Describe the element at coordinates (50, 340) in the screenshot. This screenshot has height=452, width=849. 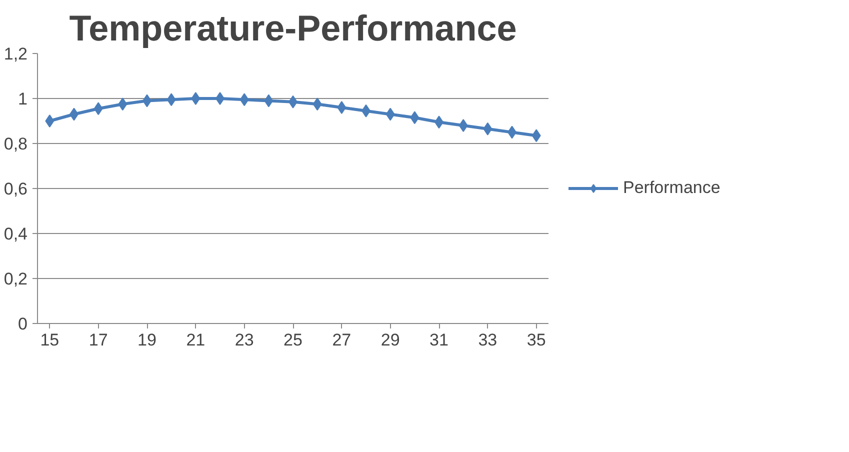
I see `x-tick-label: 15` at that location.